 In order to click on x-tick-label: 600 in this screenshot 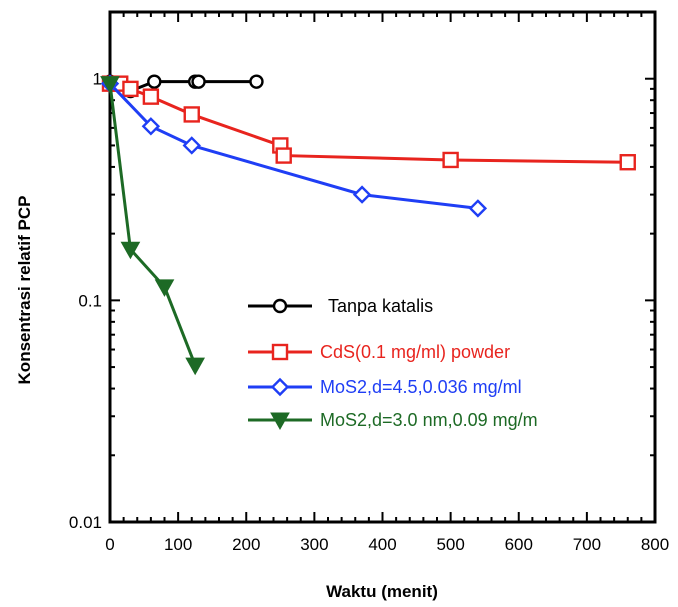, I will do `click(519, 544)`.